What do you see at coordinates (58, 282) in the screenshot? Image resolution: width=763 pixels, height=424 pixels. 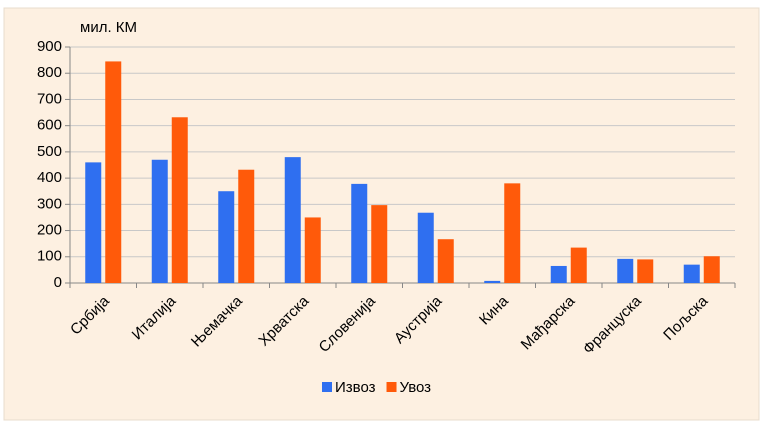 I see `y-tick-label: 0` at bounding box center [58, 282].